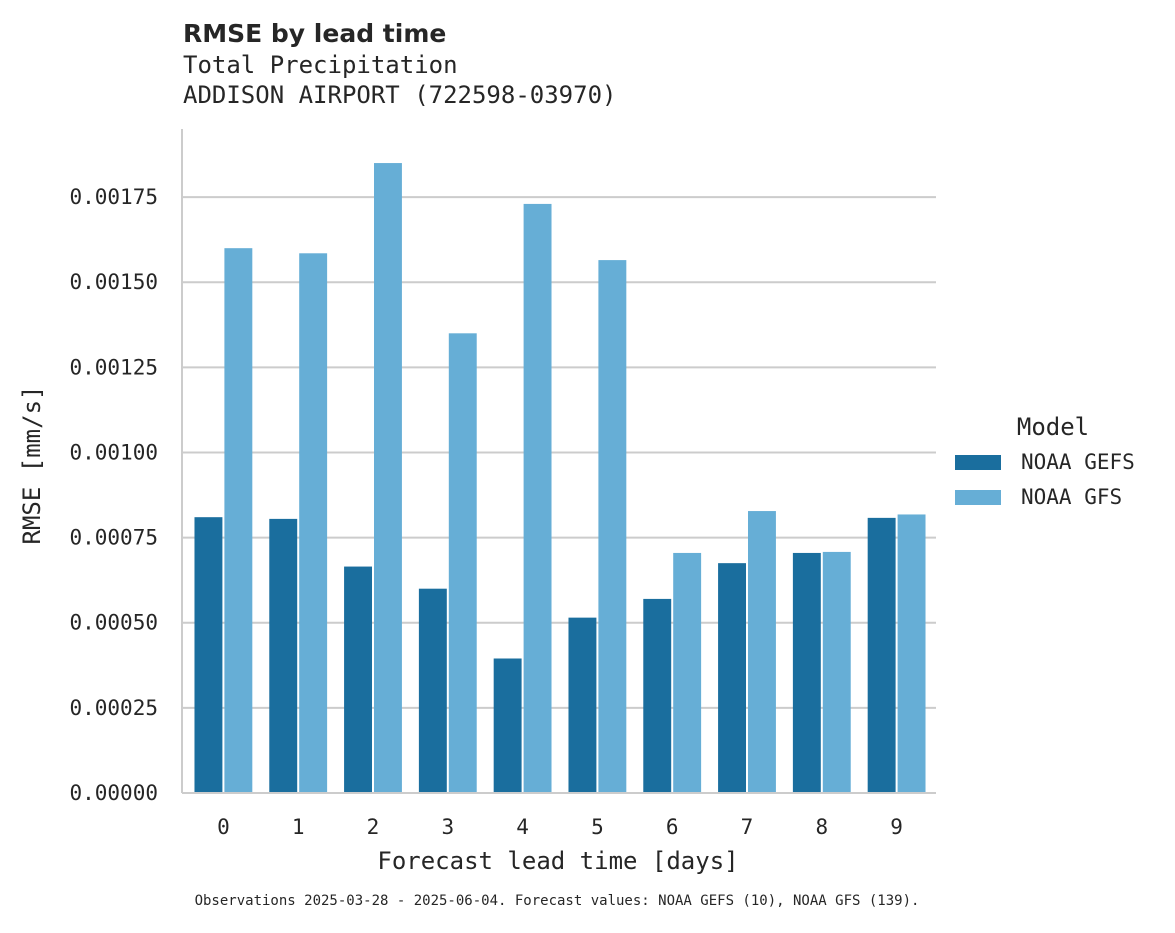  Describe the element at coordinates (560, 827) in the screenshot. I see `x-tick-labels: 0 1 2 3 4 5 6 7 8 9` at that location.